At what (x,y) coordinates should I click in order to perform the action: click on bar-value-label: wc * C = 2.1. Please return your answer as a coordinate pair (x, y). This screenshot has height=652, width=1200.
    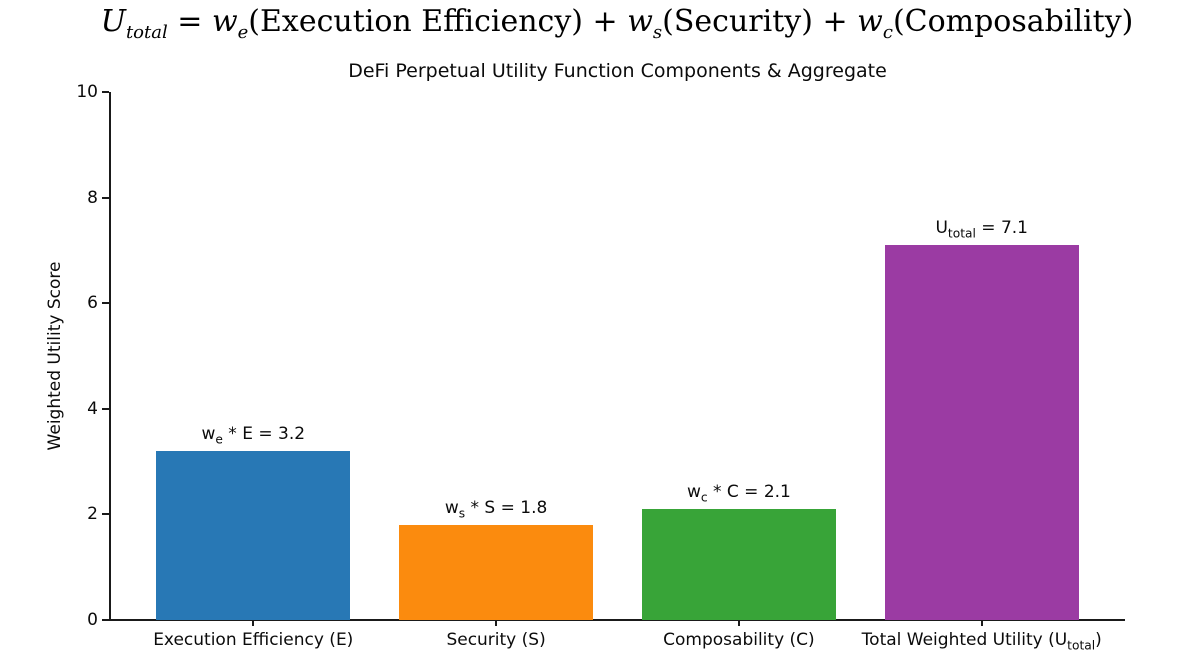
    Looking at the image, I should click on (738, 493).